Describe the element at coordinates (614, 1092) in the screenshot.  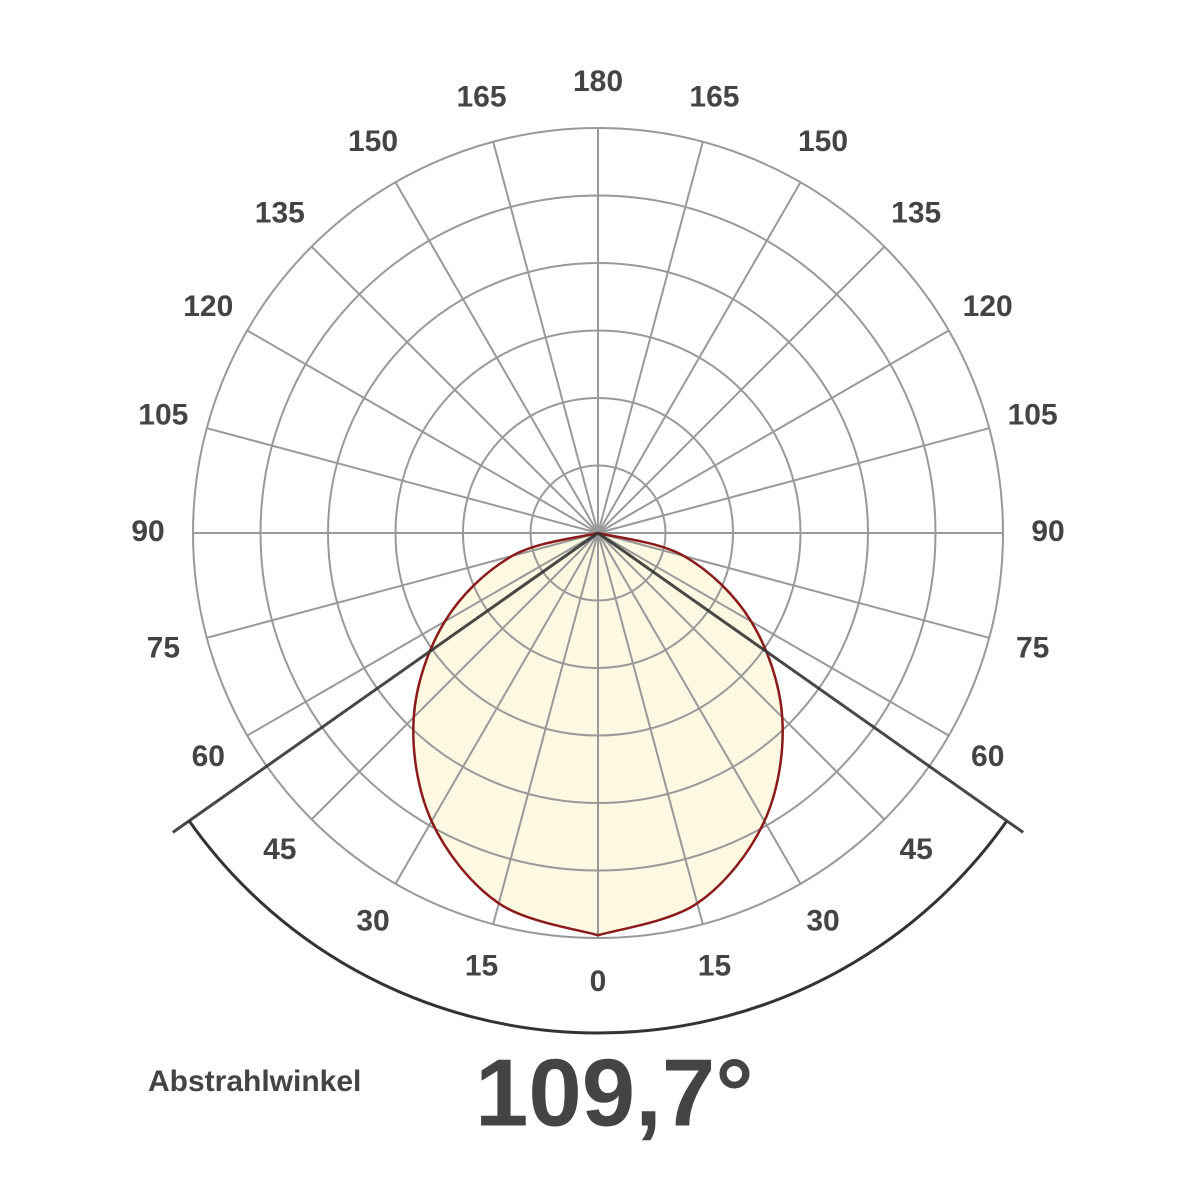
I see `beam-angle-value: 109,7°` at that location.